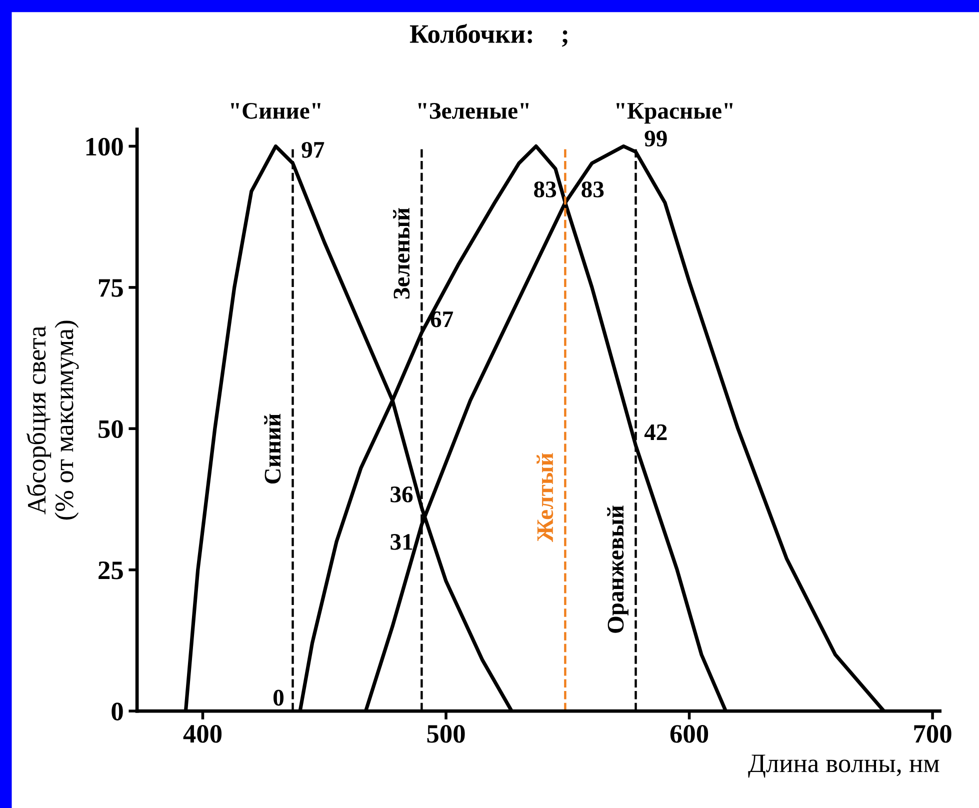  Describe the element at coordinates (933, 733) in the screenshot. I see `x-tick-label: 700` at that location.